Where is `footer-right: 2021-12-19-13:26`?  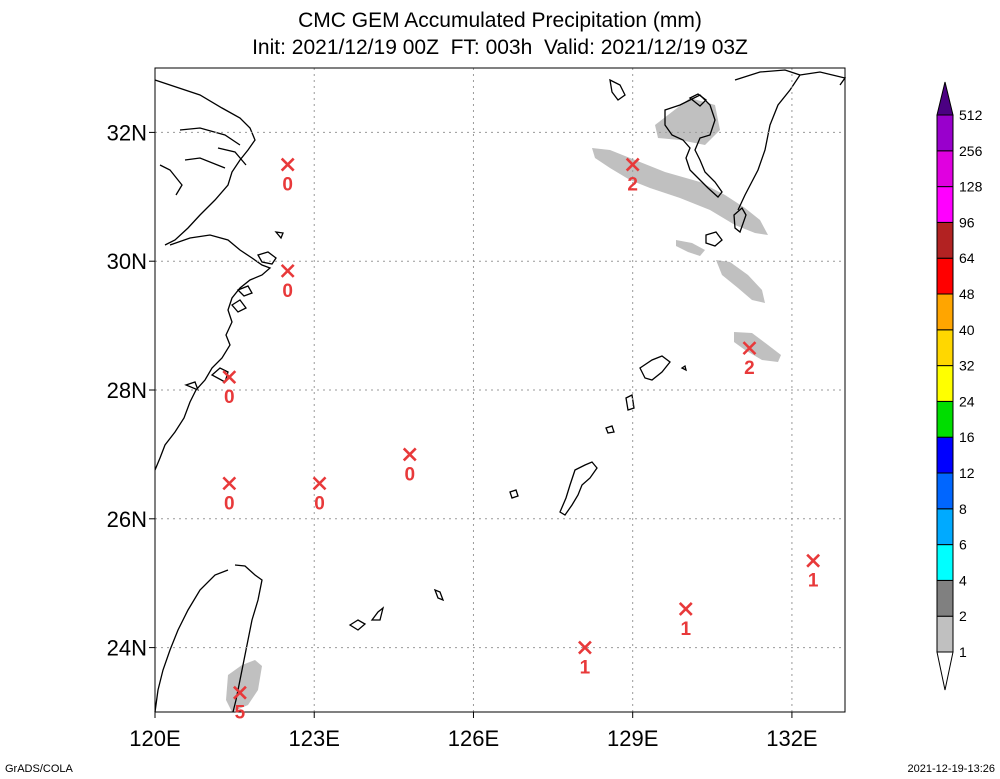 footer-right: 2021-12-19-13:26 is located at coordinates (951, 769).